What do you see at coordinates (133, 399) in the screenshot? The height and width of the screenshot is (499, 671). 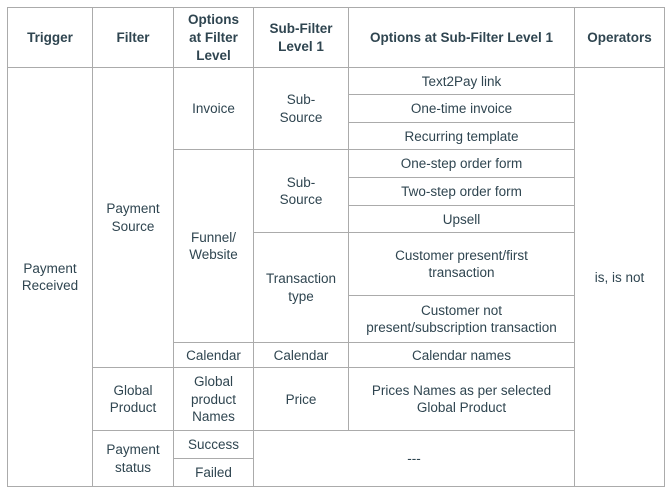 I see `cell-filter-global-product: Global Product` at bounding box center [133, 399].